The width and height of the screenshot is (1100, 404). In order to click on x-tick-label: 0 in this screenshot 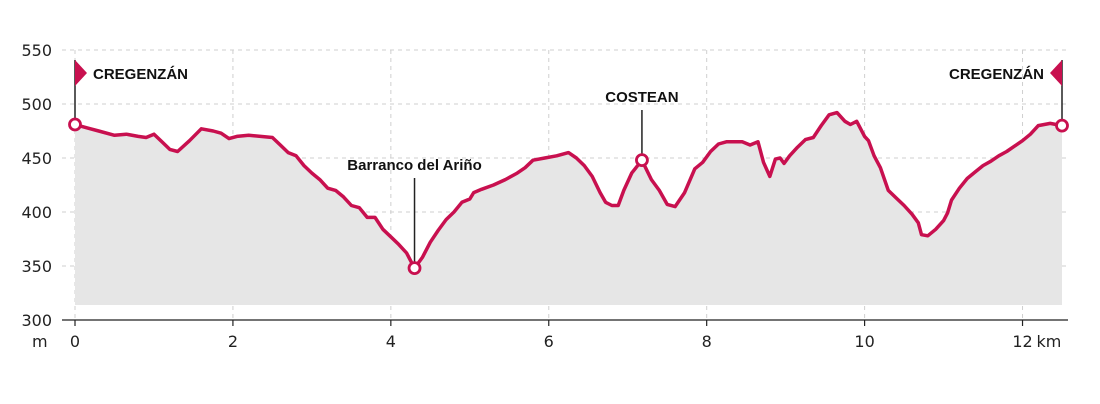, I will do `click(75, 341)`.